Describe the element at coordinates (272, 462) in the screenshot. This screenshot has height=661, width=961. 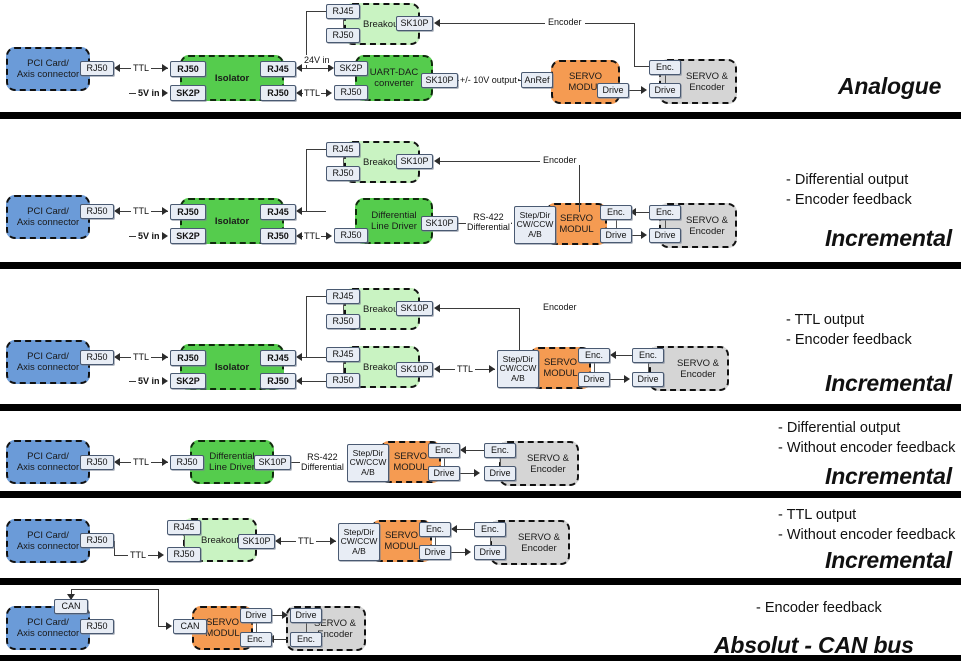
I see `r4-dld-sk10p: SK10P` at that location.